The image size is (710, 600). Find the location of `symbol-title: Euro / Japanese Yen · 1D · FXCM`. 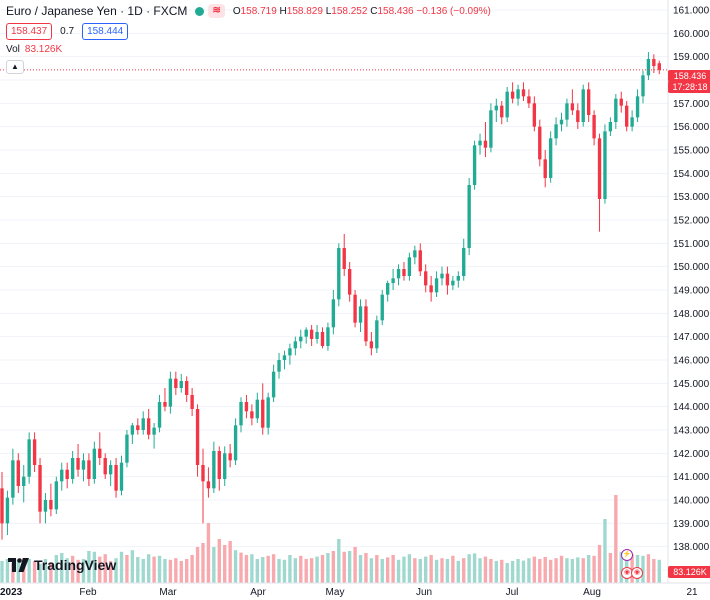

symbol-title: Euro / Japanese Yen · 1D · FXCM is located at coordinates (97, 11).